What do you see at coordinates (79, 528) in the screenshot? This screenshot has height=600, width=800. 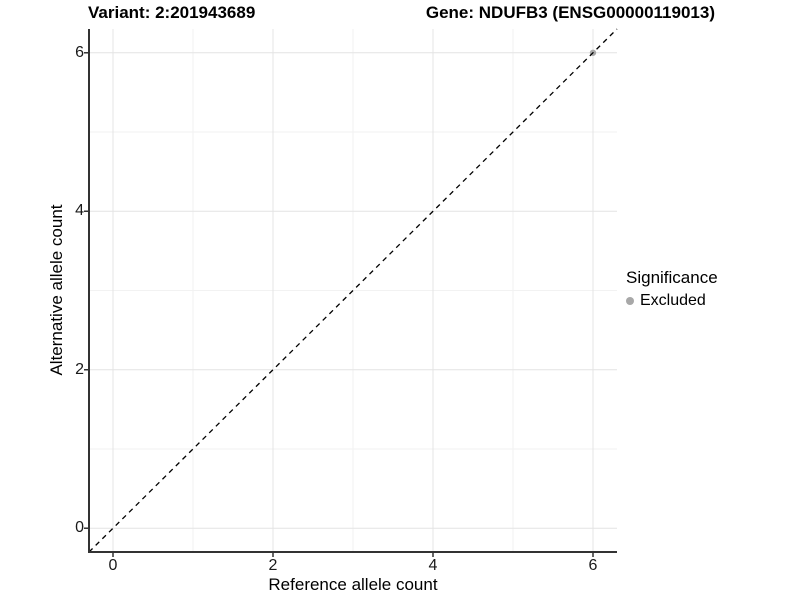 I see `y-tick-label: 0` at bounding box center [79, 528].